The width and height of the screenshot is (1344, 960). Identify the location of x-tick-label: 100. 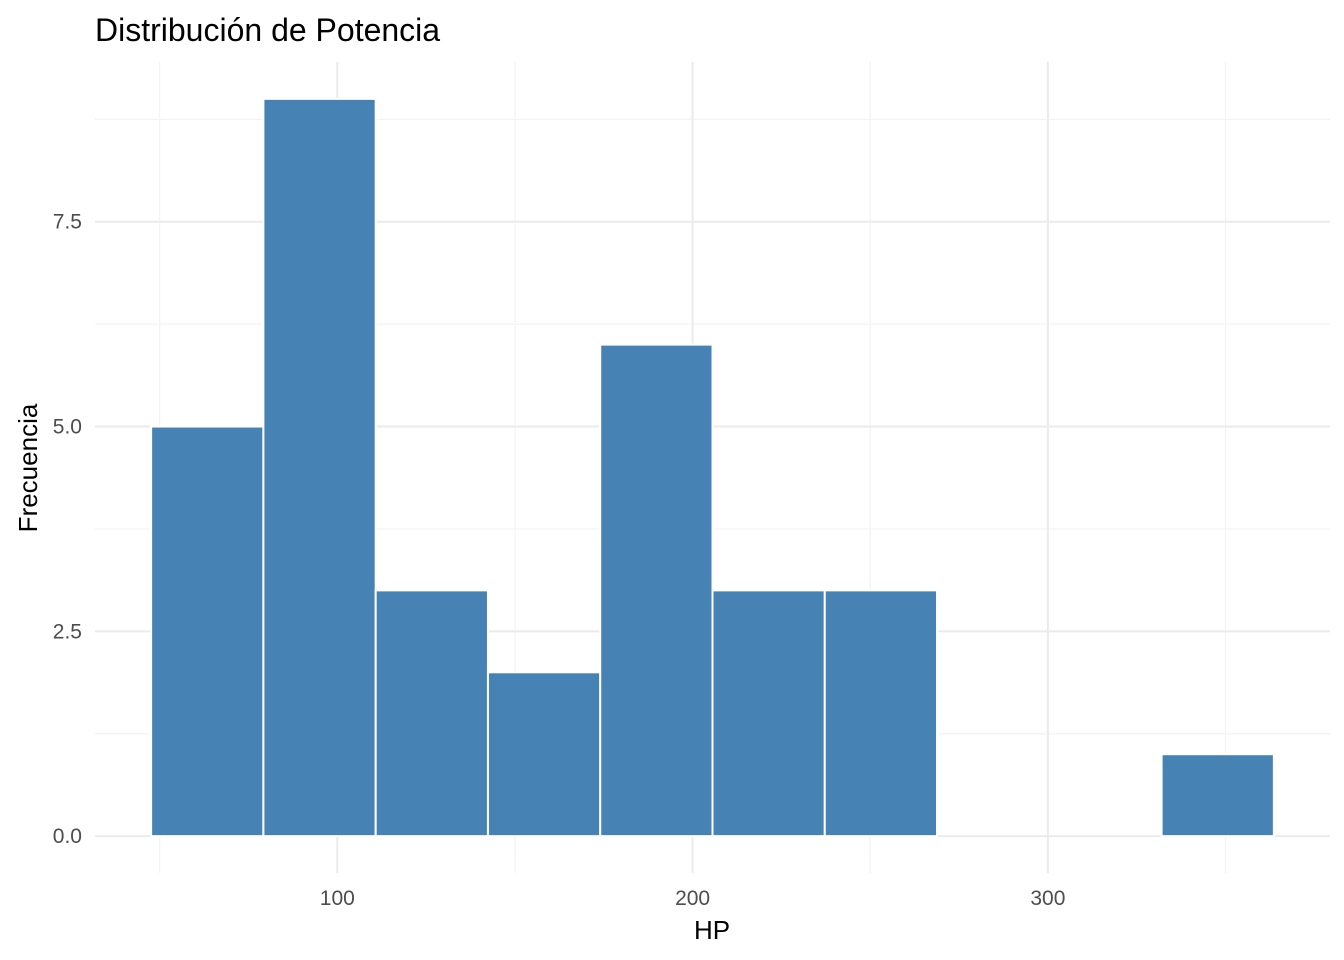
(337, 898).